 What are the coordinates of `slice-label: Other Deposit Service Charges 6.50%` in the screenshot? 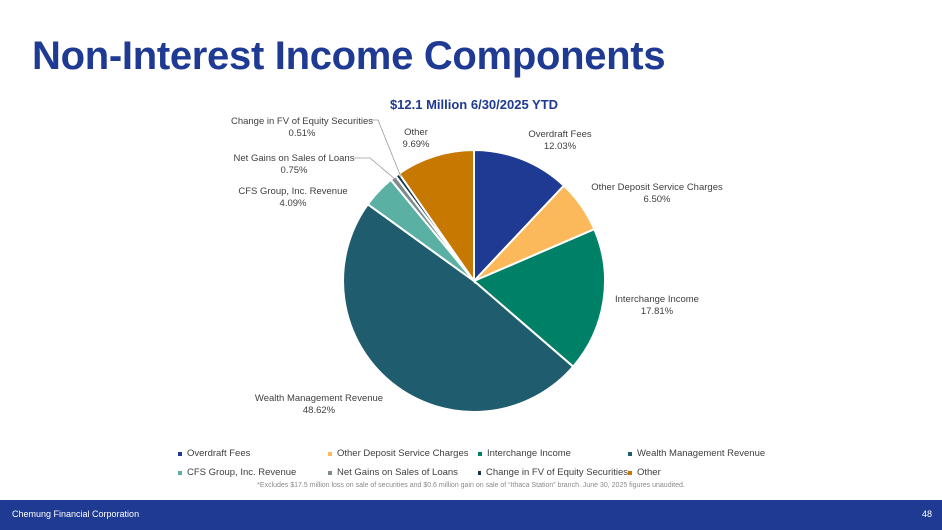 It's located at (657, 193).